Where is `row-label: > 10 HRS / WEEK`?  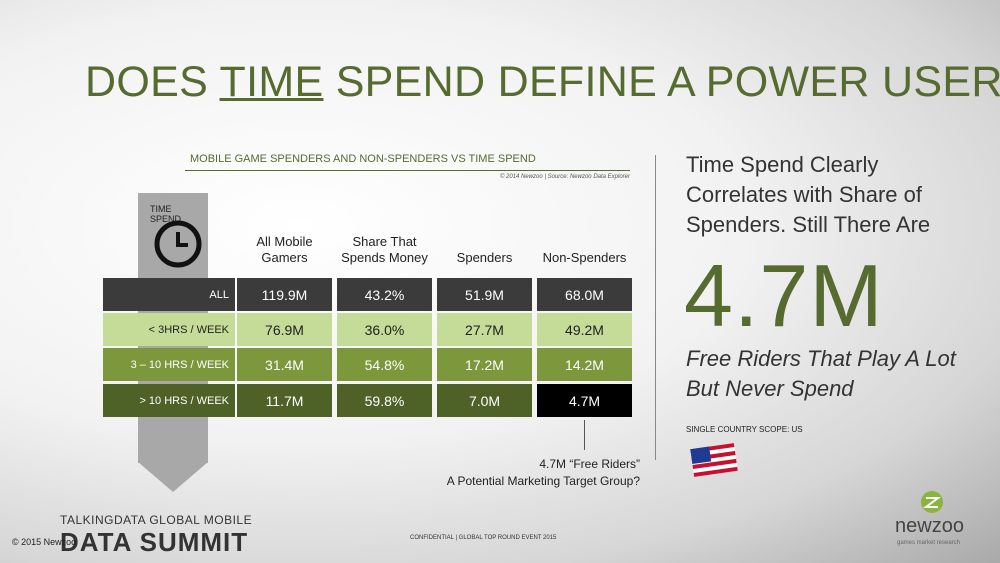
row-label: > 10 HRS / WEEK is located at coordinates (169, 400).